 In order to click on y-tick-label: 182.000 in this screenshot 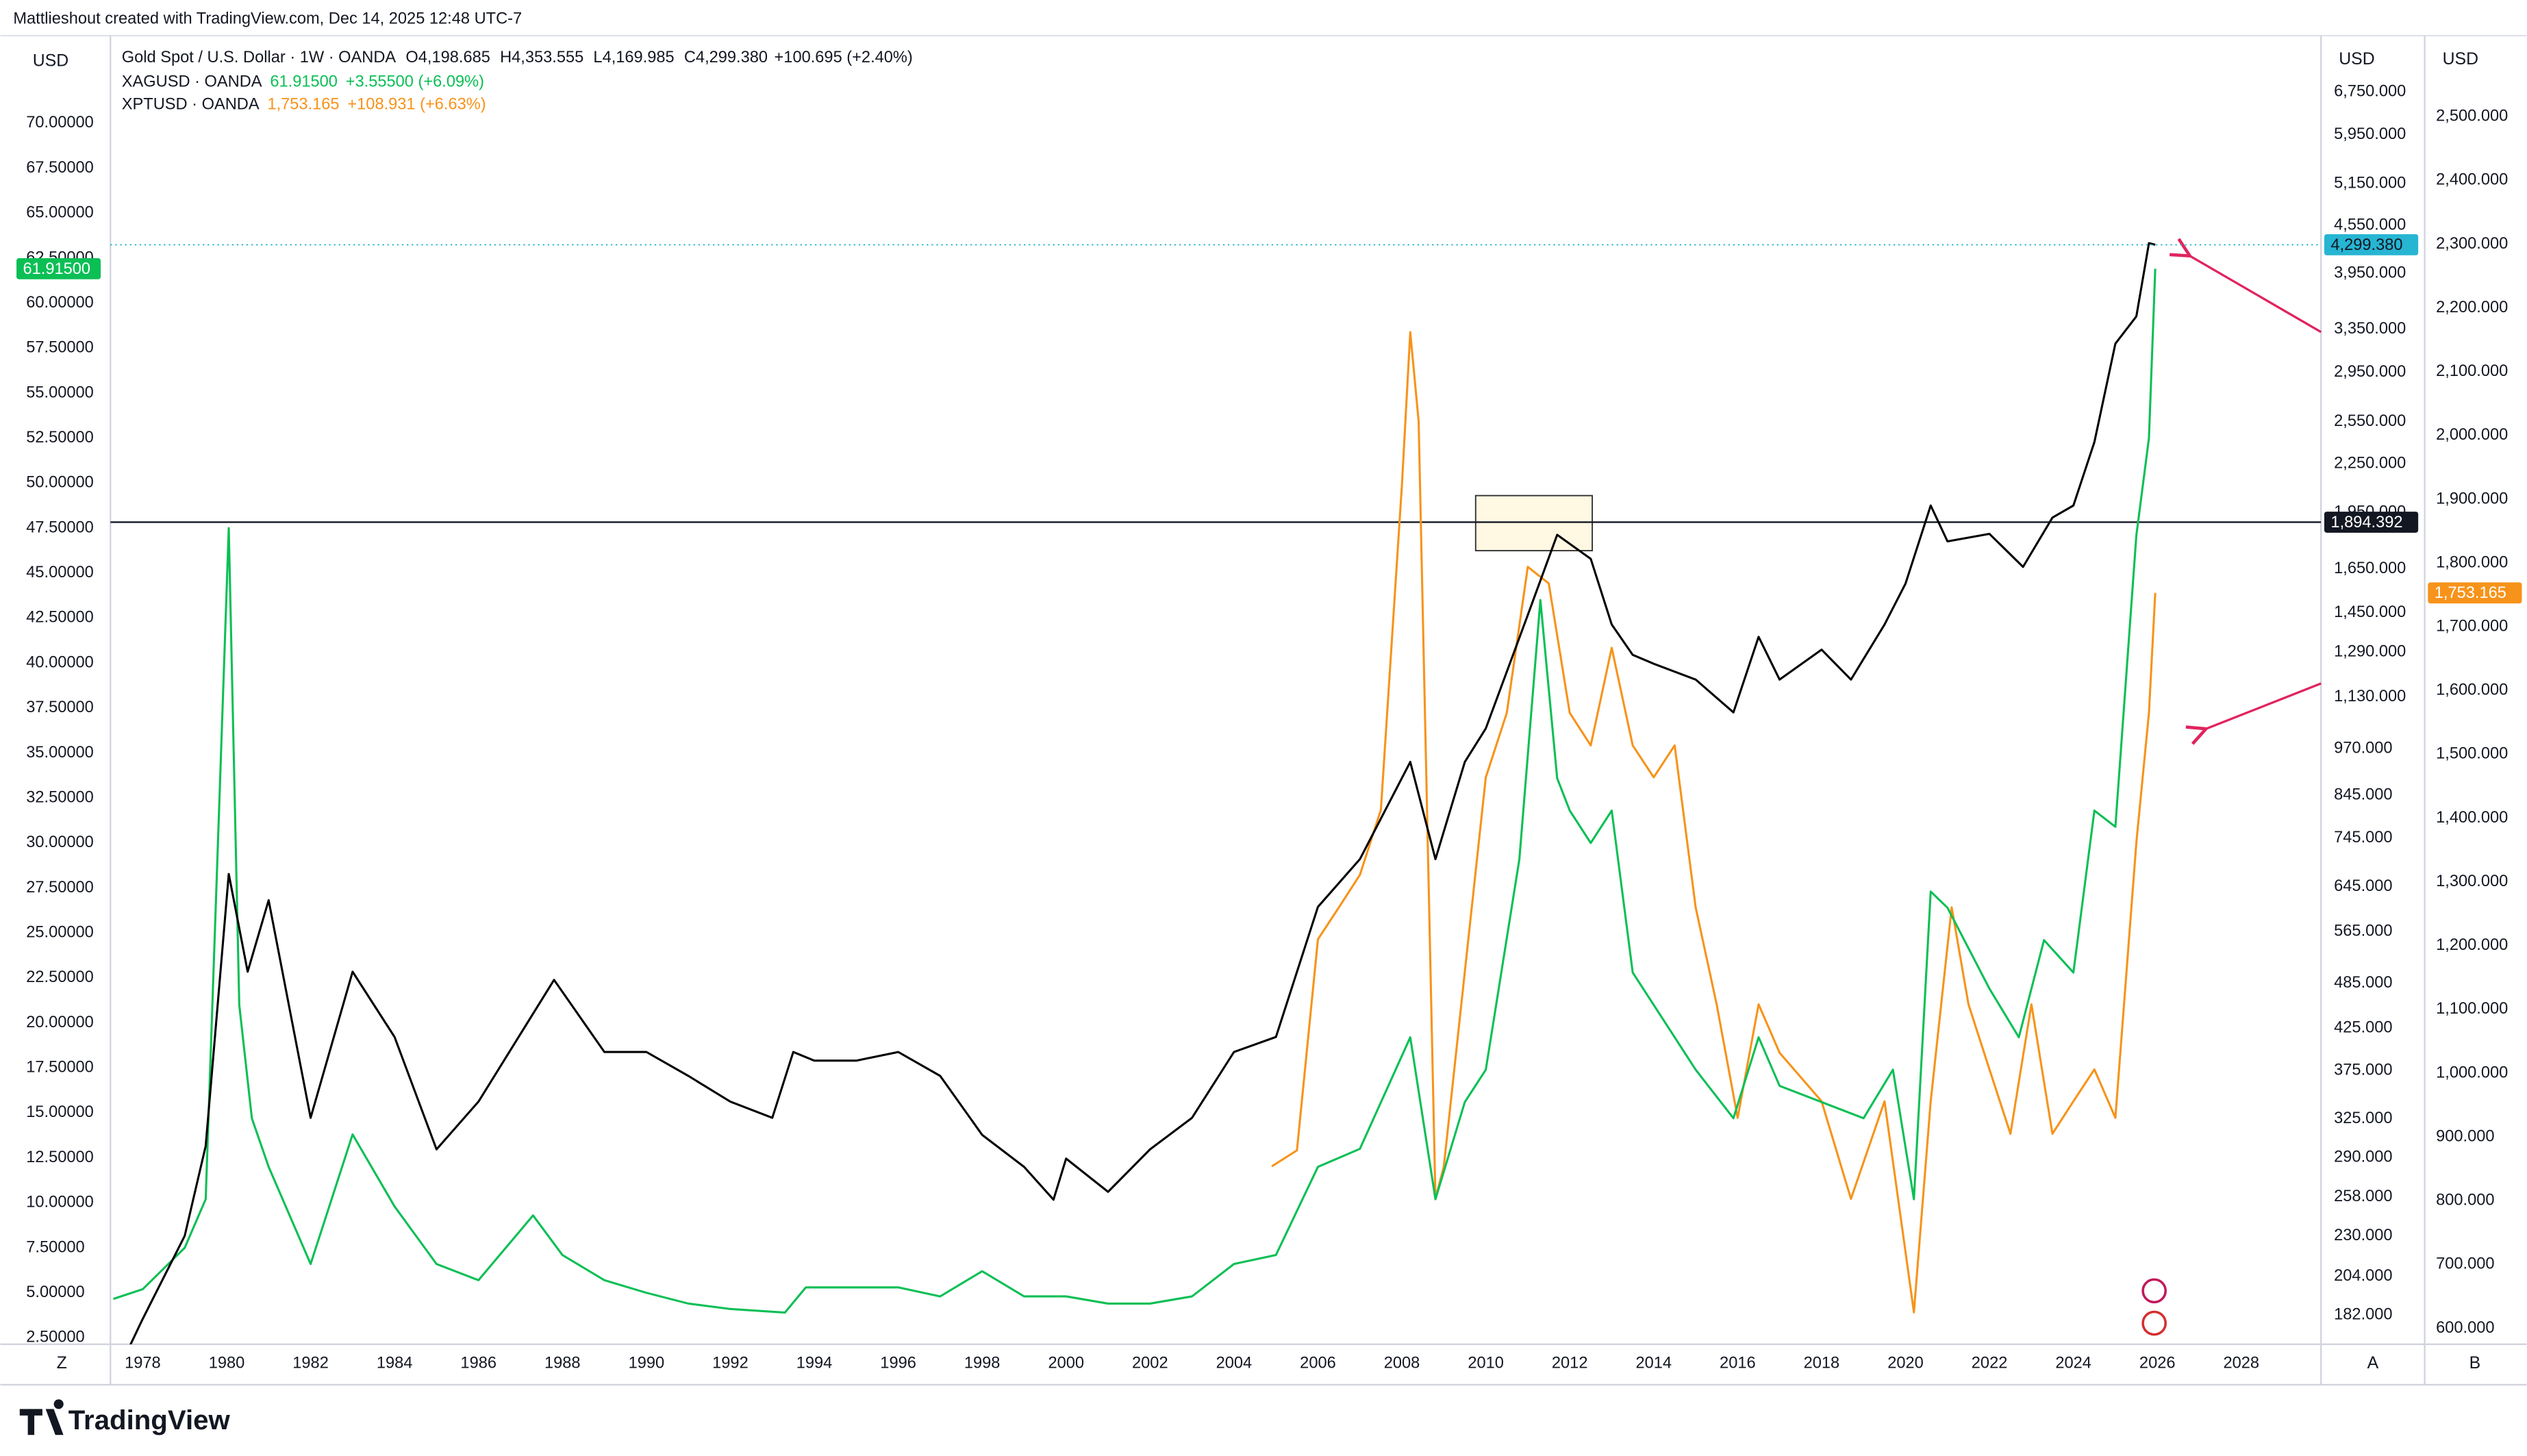, I will do `click(2363, 1315)`.